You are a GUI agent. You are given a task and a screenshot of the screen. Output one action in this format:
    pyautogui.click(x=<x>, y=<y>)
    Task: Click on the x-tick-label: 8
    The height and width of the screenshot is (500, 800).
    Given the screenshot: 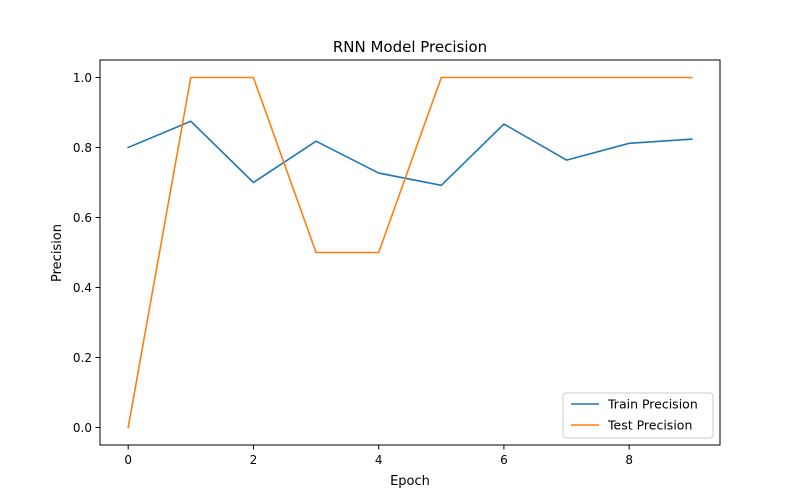 What is the action you would take?
    pyautogui.click(x=629, y=460)
    